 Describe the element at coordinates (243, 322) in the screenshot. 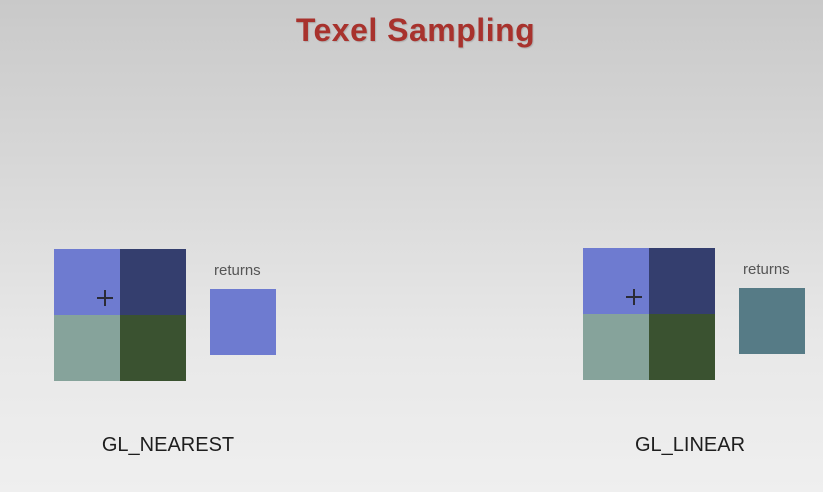

I see `result-swatch-nearest` at that location.